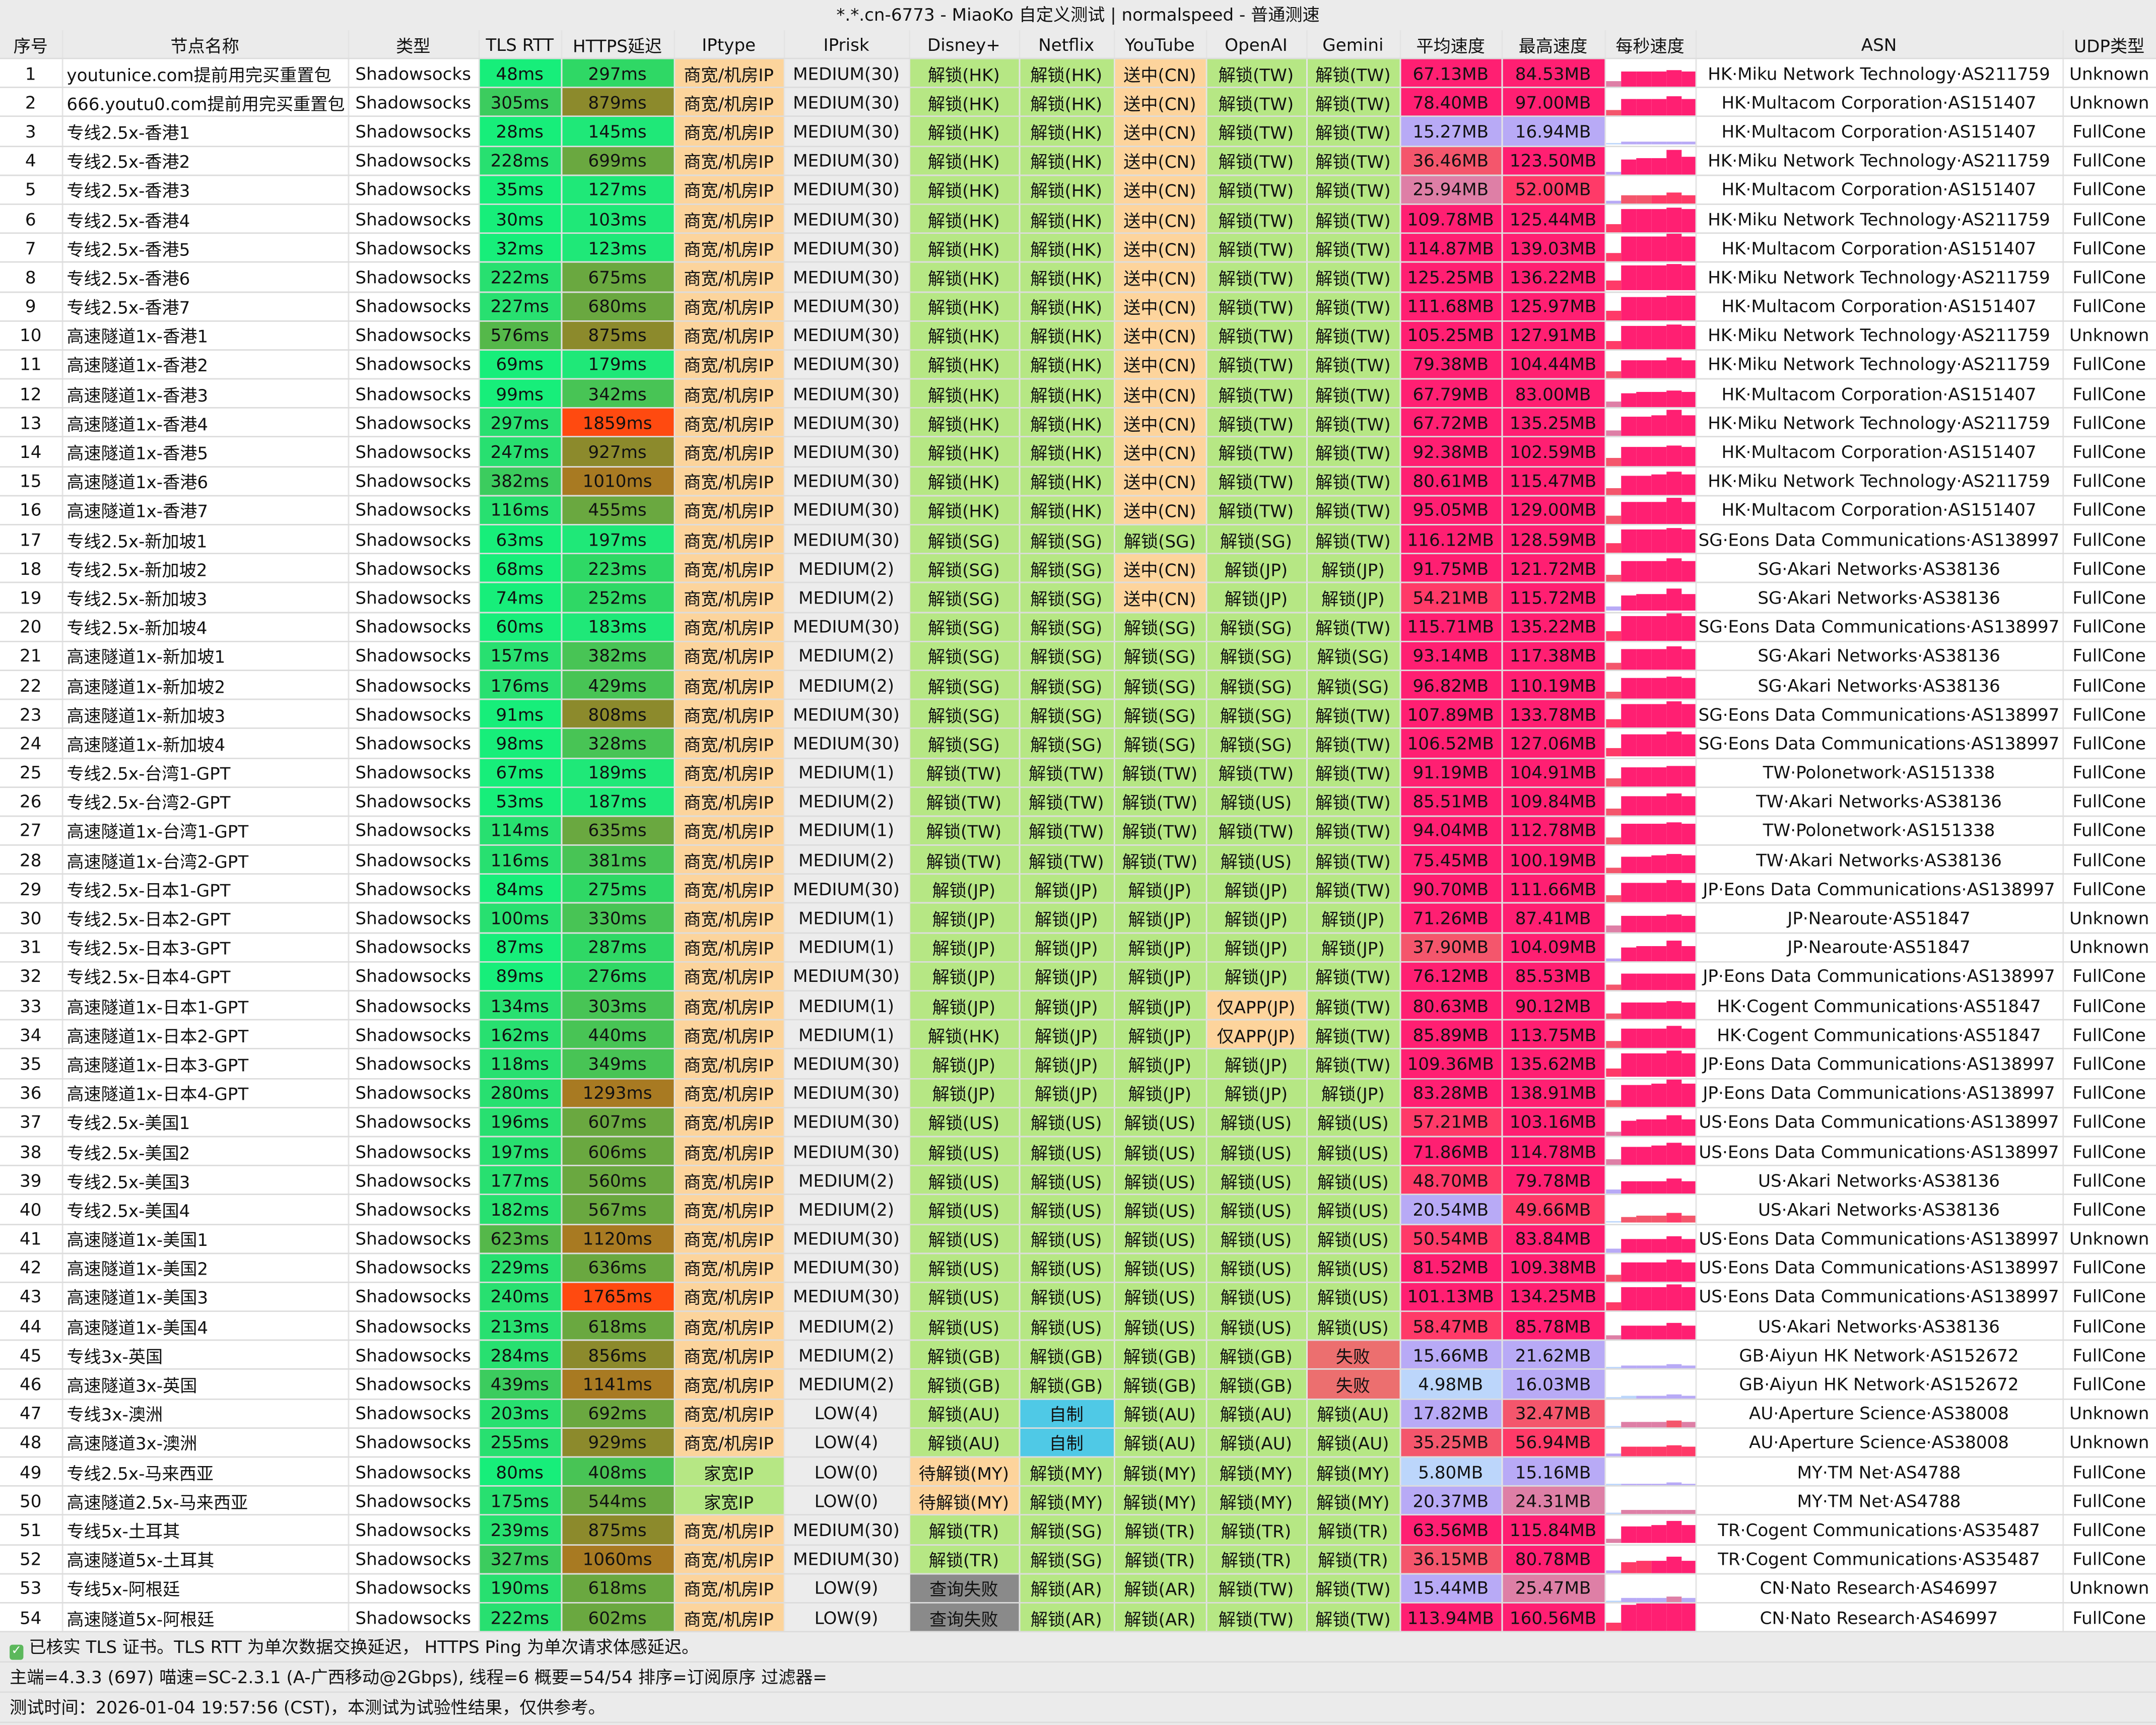  I want to click on iptype-cell: 商宽/机房IP, so click(729, 1414).